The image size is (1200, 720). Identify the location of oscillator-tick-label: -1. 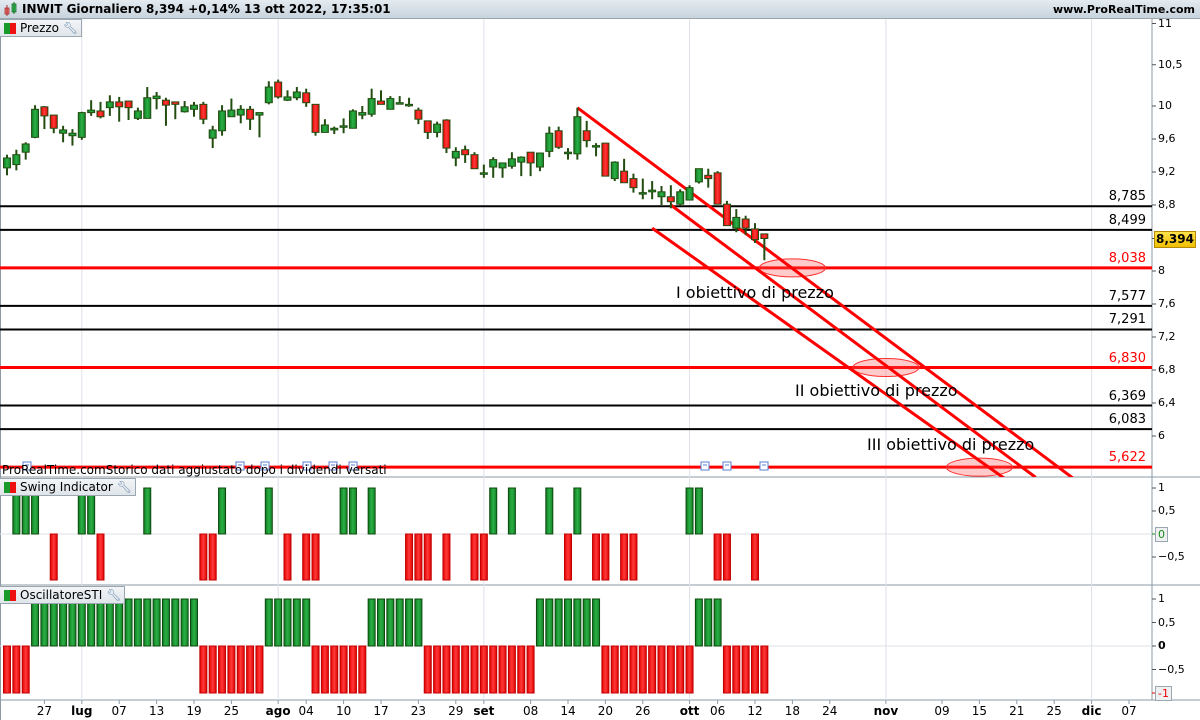
(1163, 693).